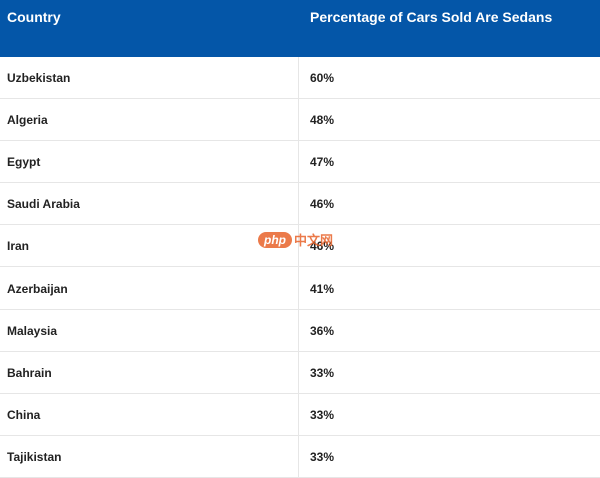 This screenshot has height=478, width=600. I want to click on table-row: Saudi Arabia 46%, so click(300, 204).